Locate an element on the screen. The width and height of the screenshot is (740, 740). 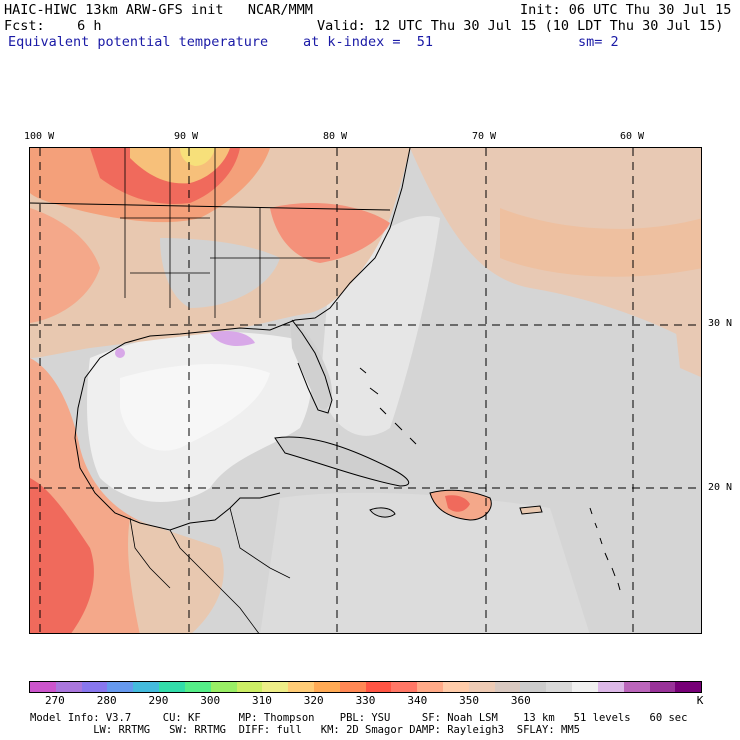
florida-peninsula is located at coordinates (311, 363).